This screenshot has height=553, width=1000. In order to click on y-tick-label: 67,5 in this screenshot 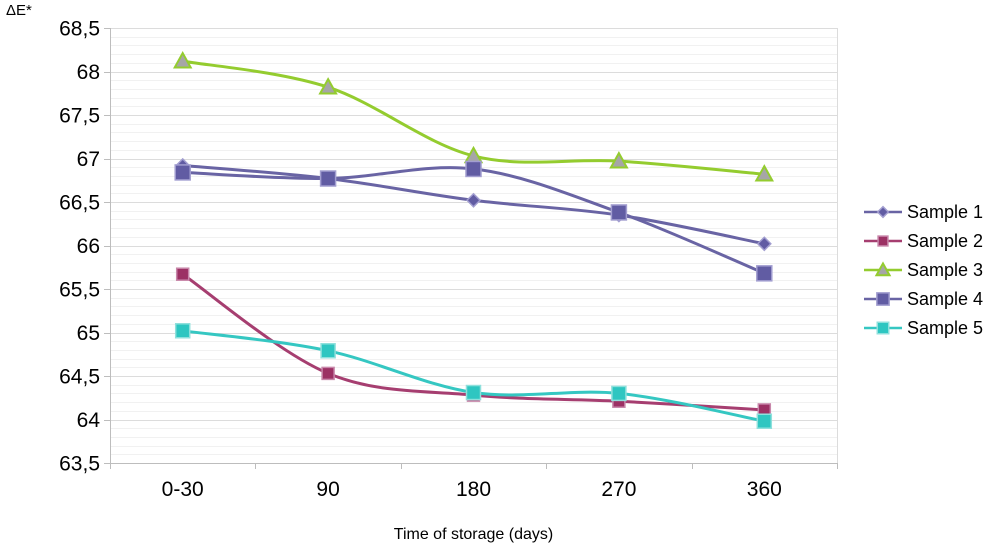, I will do `click(79, 116)`.